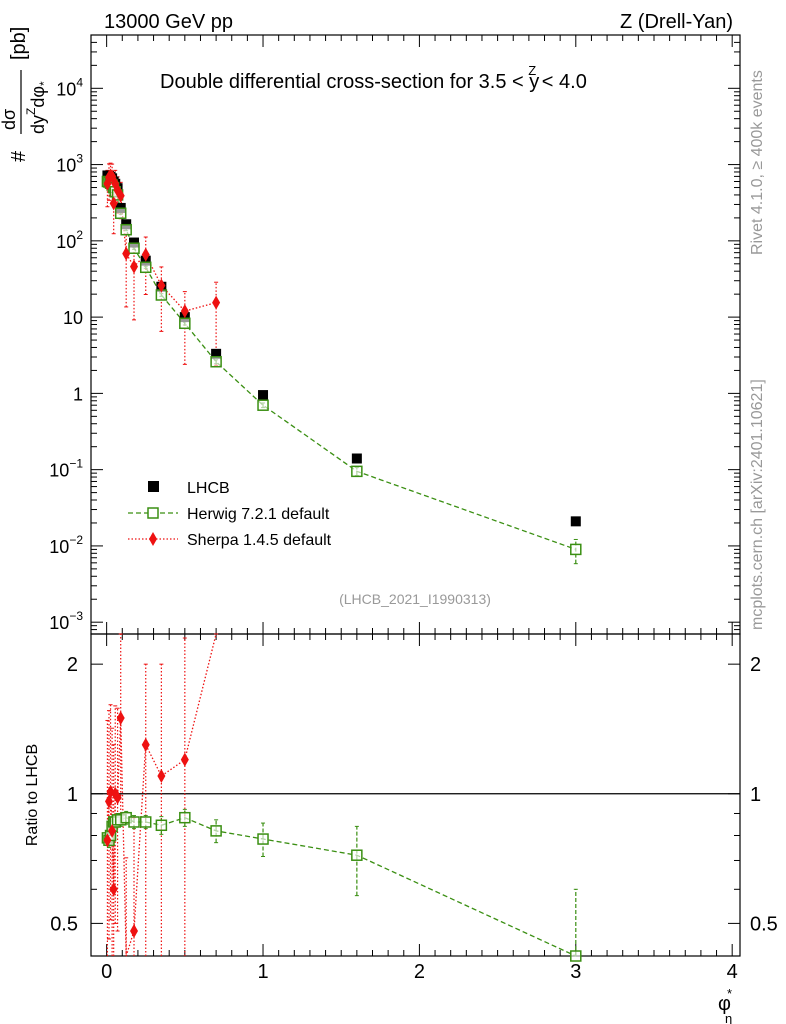 This screenshot has height=1024, width=786. Describe the element at coordinates (534, 82) in the screenshot. I see `plot-title-var: y` at that location.